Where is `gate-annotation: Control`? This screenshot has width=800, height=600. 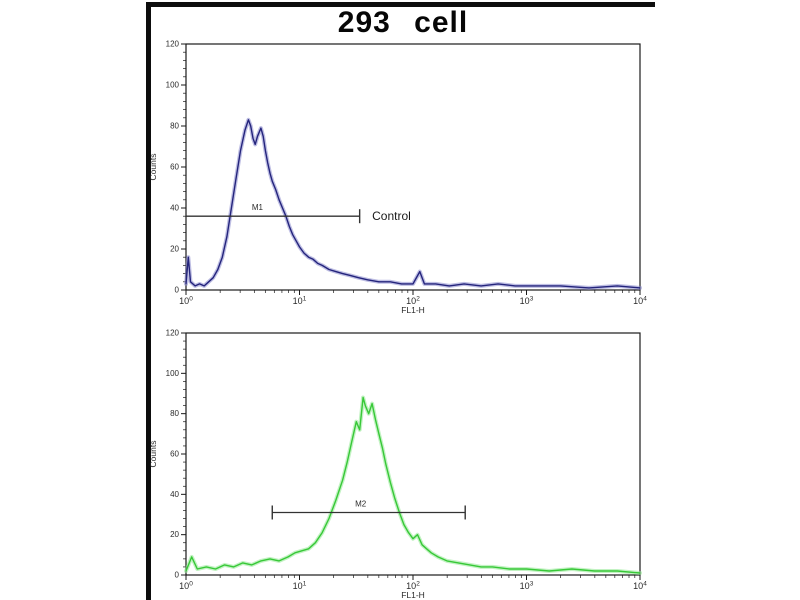
gate-annotation: Control is located at coordinates (391, 216).